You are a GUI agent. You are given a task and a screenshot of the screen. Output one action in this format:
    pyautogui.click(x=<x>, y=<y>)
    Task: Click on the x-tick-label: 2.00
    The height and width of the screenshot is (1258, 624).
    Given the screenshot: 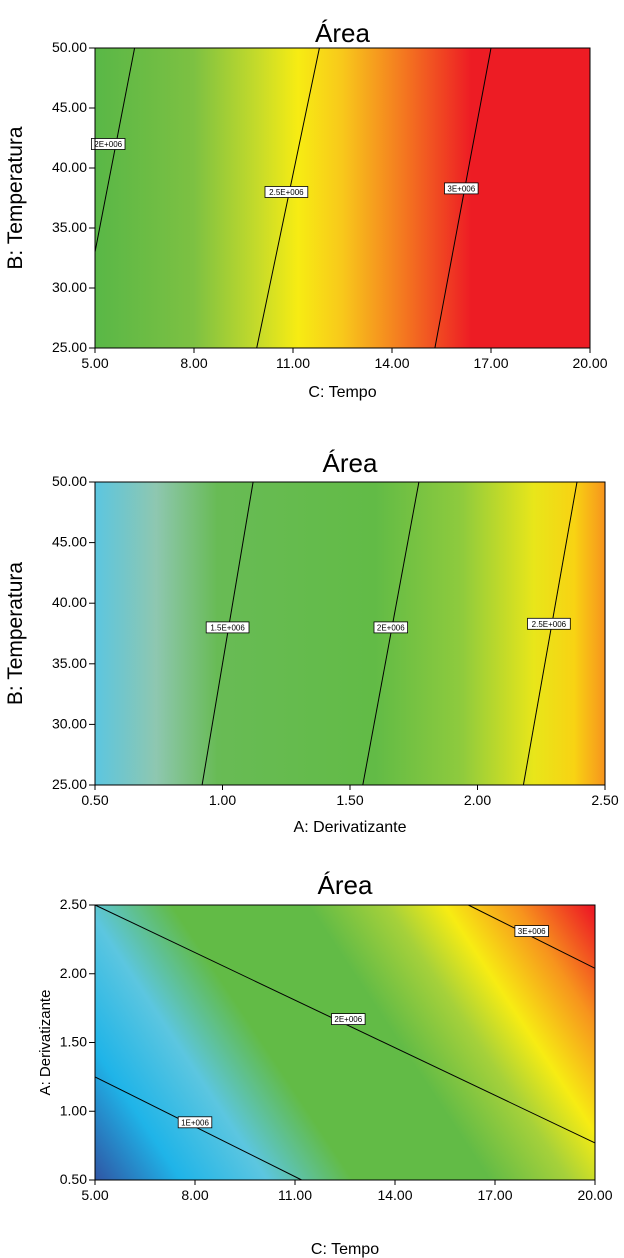 What is the action you would take?
    pyautogui.click(x=477, y=800)
    